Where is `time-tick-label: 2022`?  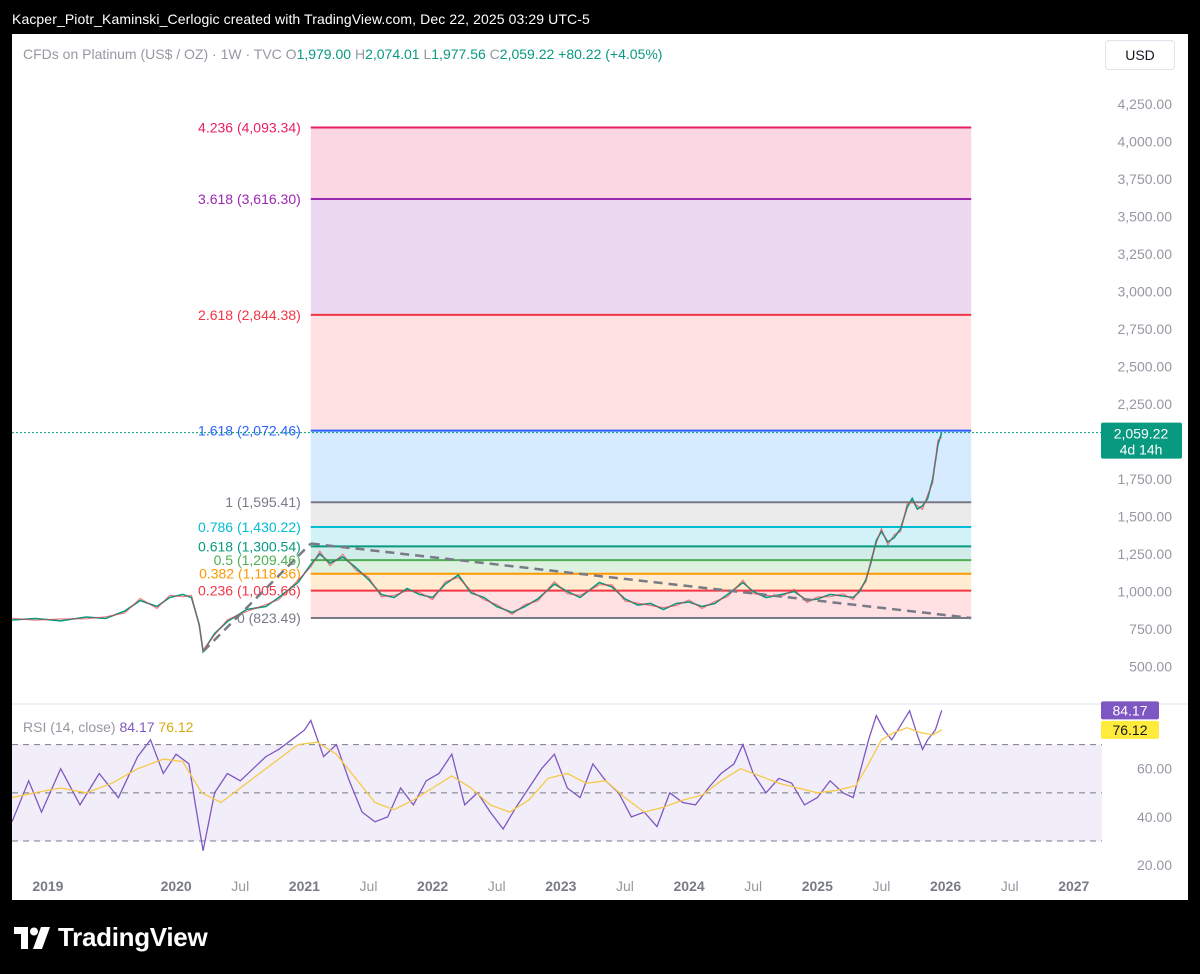 time-tick-label: 2022 is located at coordinates (432, 886).